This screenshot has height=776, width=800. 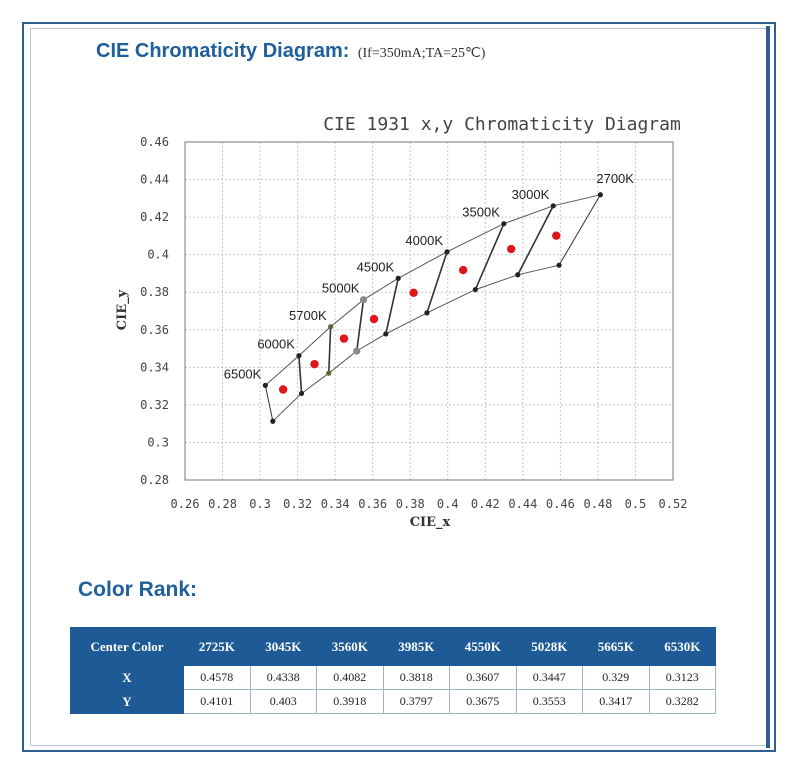 I want to click on column-header: 3560K, so click(x=350, y=646).